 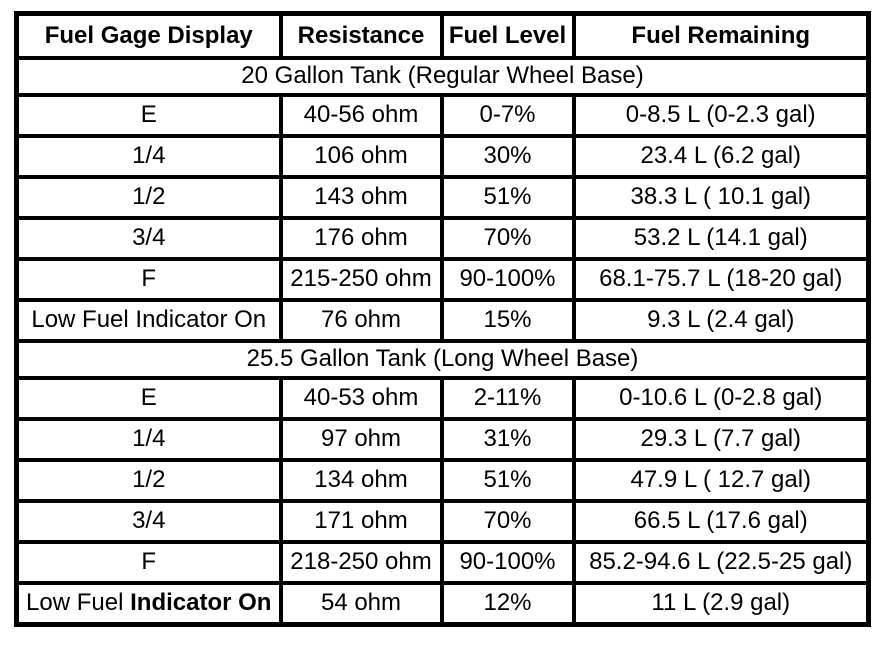 I want to click on cell-resistance: 40-53 ohm, so click(x=361, y=398).